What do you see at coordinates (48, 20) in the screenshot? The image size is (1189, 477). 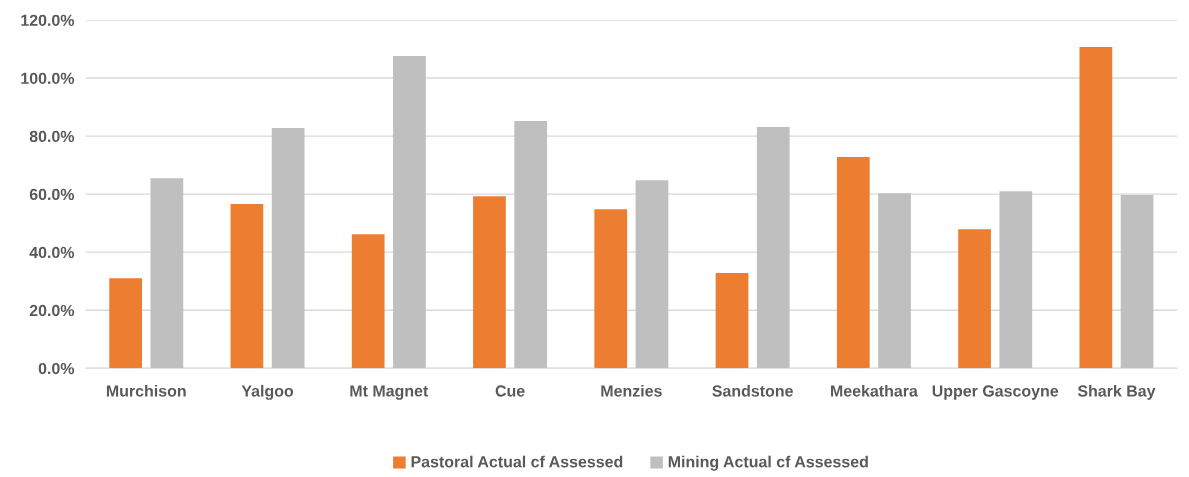 I see `y-tick-label: 120.0%` at bounding box center [48, 20].